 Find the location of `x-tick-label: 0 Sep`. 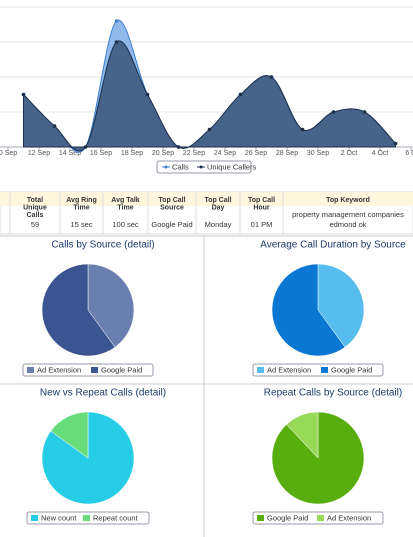

x-tick-label: 0 Sep is located at coordinates (8, 153).